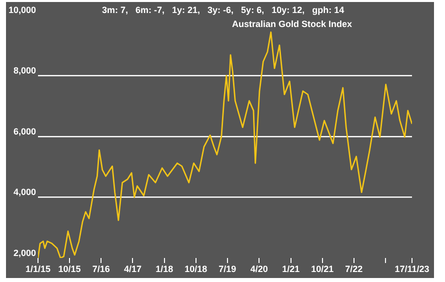  Describe the element at coordinates (101, 269) in the screenshot. I see `x-tick-label: 7/16` at that location.